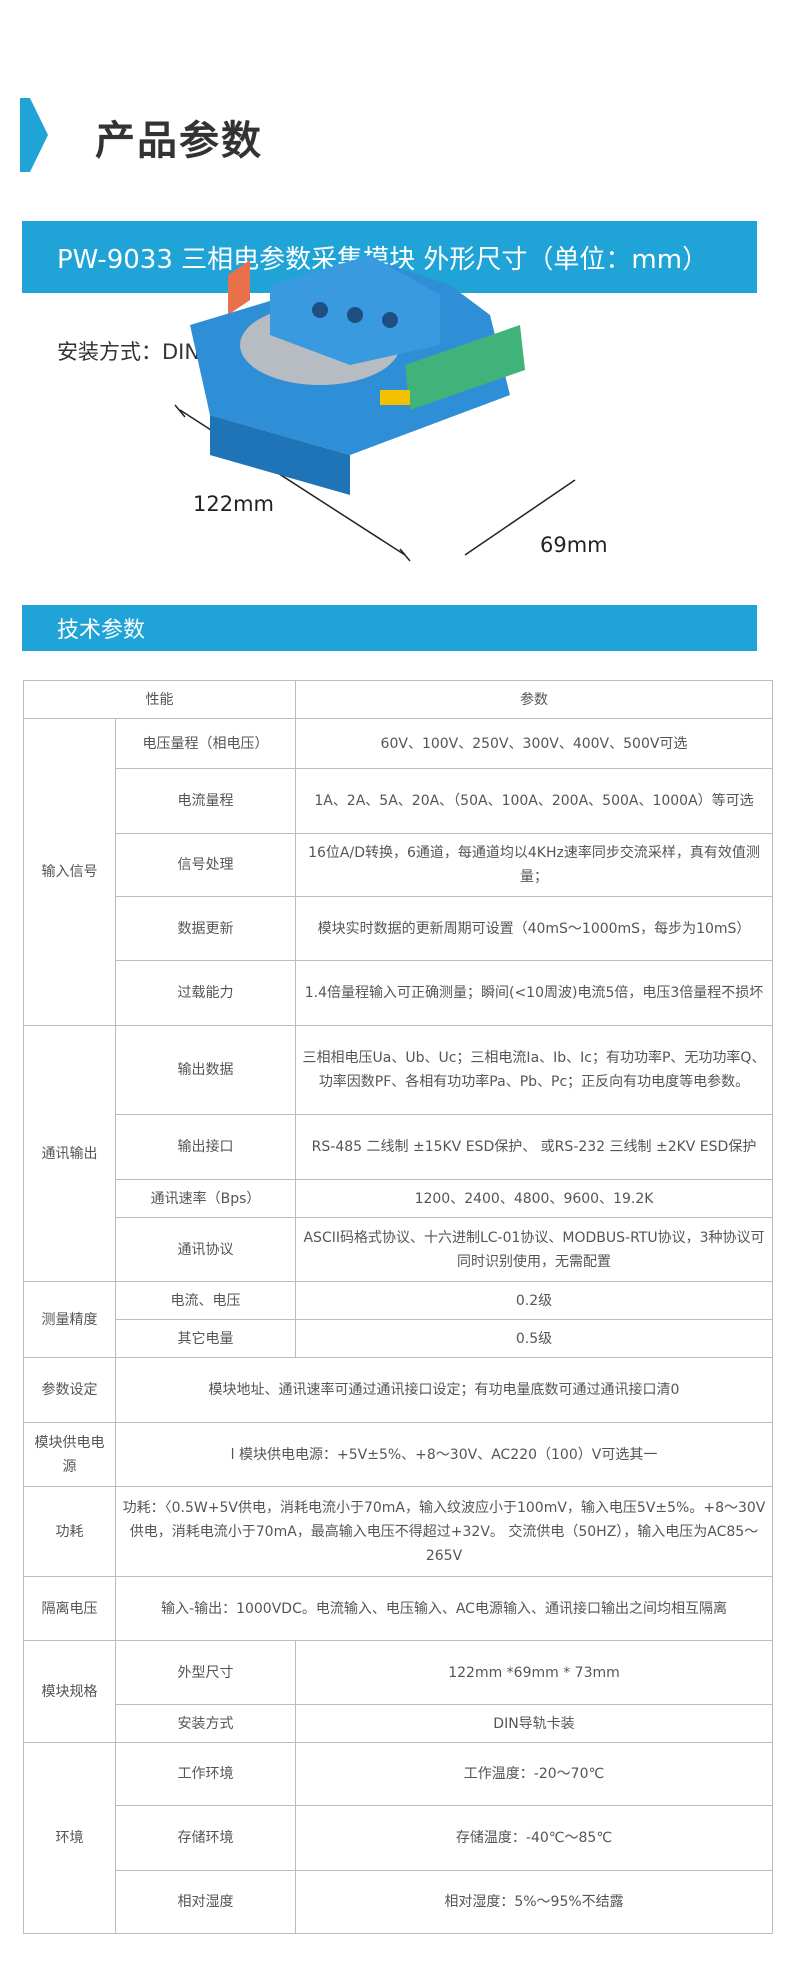 This screenshot has height=1979, width=790. What do you see at coordinates (574, 545) in the screenshot?
I see `width-label: 69mm` at bounding box center [574, 545].